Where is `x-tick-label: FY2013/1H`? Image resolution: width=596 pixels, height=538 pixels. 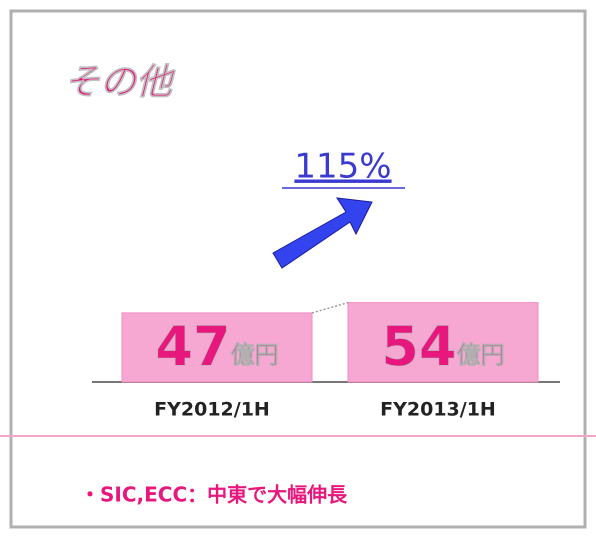 x-tick-label: FY2013/1H is located at coordinates (438, 410).